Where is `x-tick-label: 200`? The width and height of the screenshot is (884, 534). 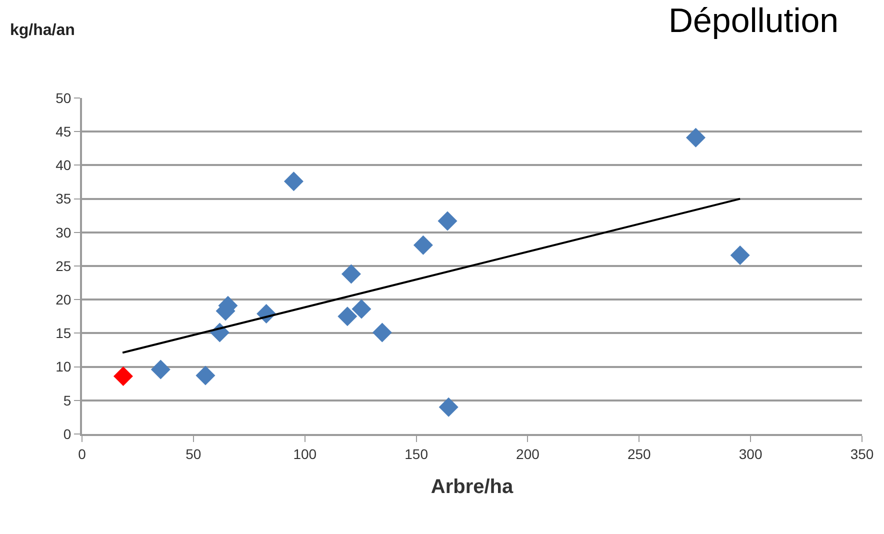 x-tick-label: 200 is located at coordinates (528, 454).